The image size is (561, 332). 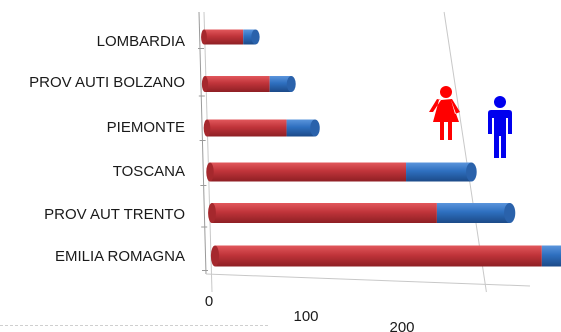 What do you see at coordinates (202, 143) in the screenshot?
I see `y-axis-line` at bounding box center [202, 143].